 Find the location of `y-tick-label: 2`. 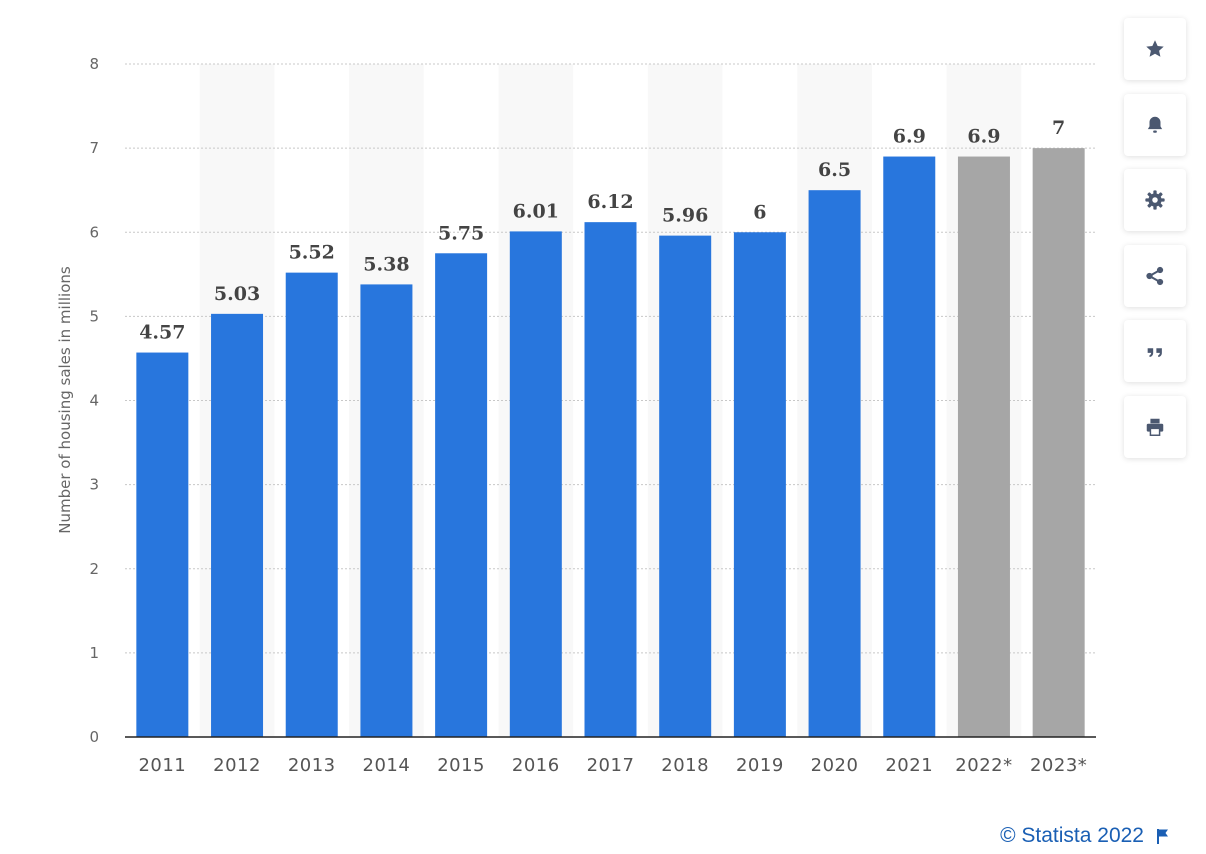

y-tick-label: 2 is located at coordinates (94, 569).